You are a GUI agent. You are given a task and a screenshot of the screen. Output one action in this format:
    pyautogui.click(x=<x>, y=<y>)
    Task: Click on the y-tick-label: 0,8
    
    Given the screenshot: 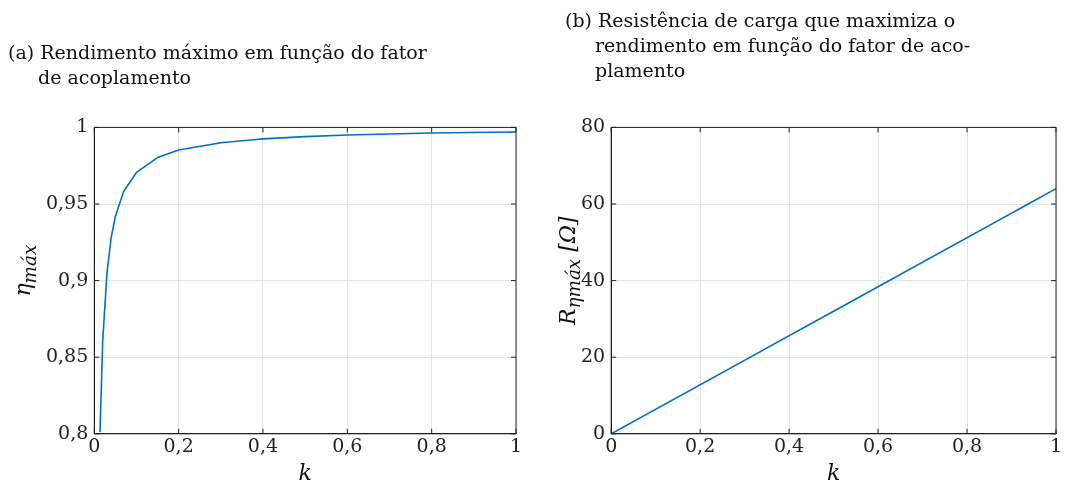 What is the action you would take?
    pyautogui.click(x=73, y=431)
    